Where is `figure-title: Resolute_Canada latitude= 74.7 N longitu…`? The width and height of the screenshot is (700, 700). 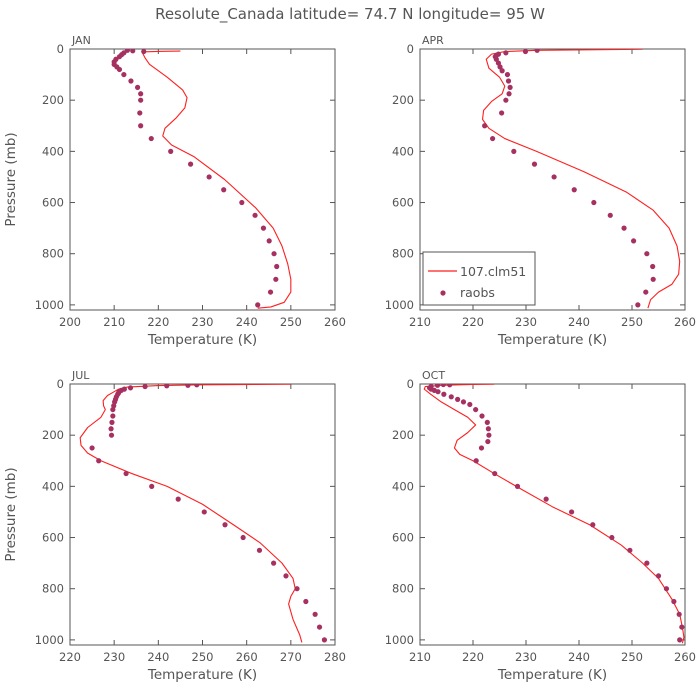 figure-title: Resolute_Canada latitude= 74.7 N longitu… is located at coordinates (350, 14).